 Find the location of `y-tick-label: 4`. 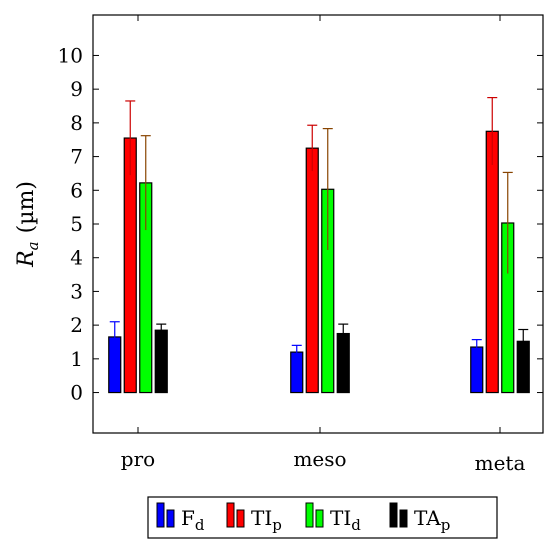

y-tick-label: 4 is located at coordinates (76, 258).